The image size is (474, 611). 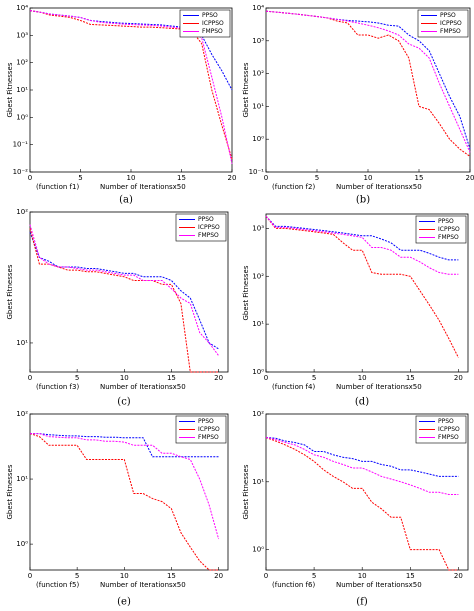 What do you see at coordinates (293, 187) in the screenshot?
I see `x-note: (function f2)` at bounding box center [293, 187].